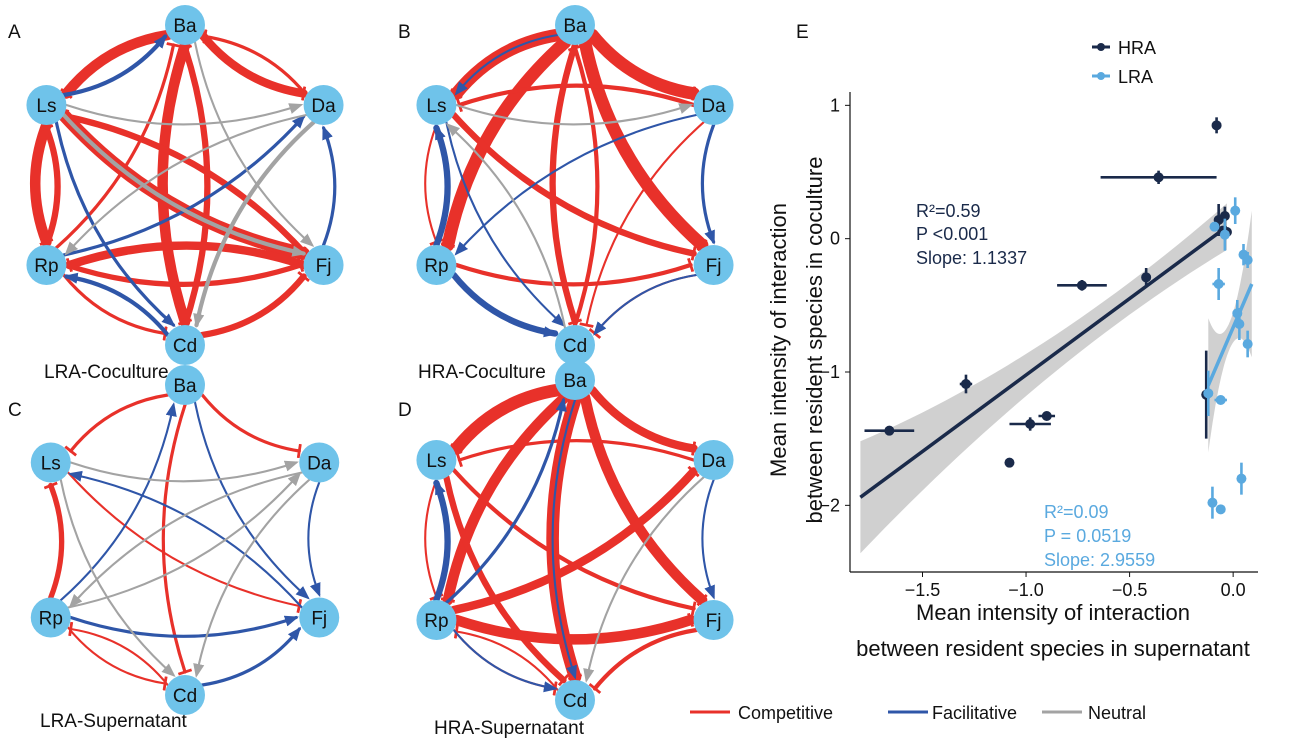  Describe the element at coordinates (505, 660) in the screenshot. I see `edge-rp-to-cd-facilitative` at that location.